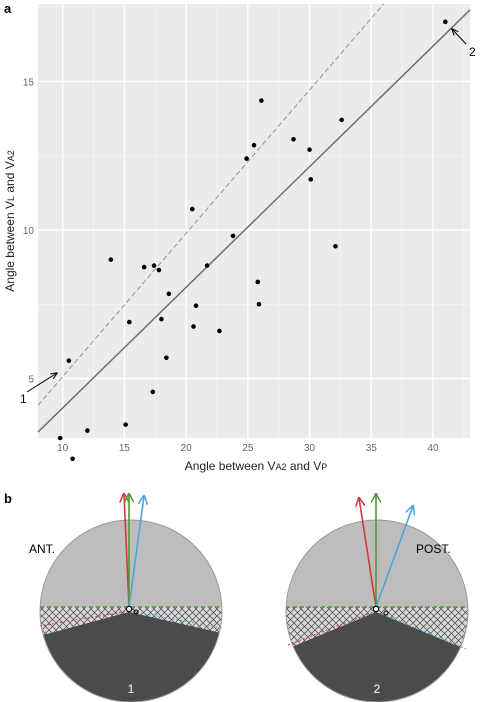  What do you see at coordinates (23, 399) in the screenshot?
I see `annotation-1-label: 1` at bounding box center [23, 399].